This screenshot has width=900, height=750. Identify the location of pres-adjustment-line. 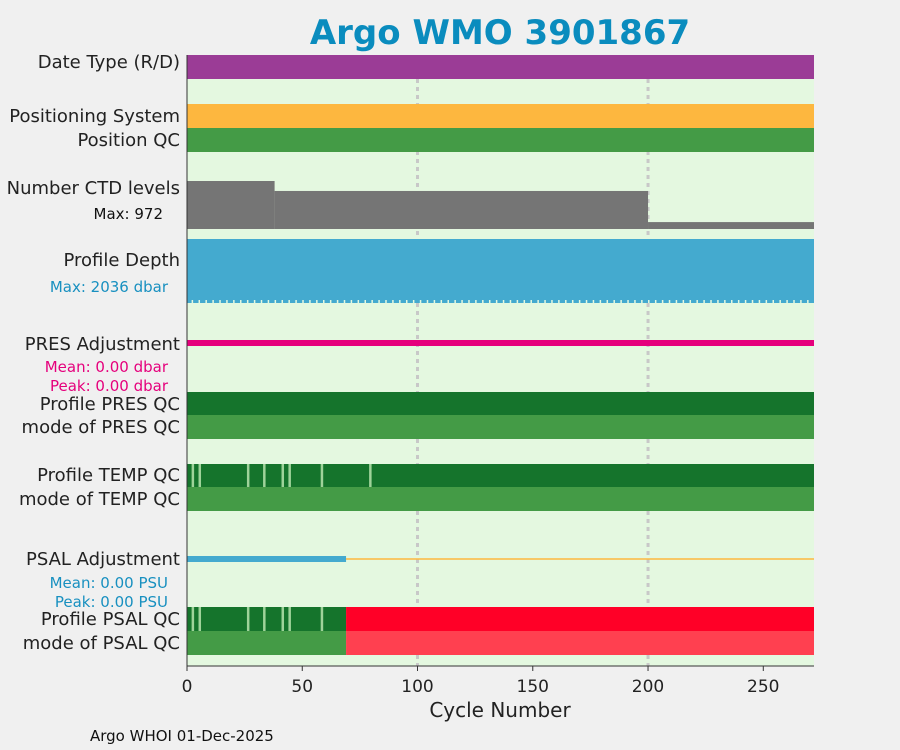
(500, 343).